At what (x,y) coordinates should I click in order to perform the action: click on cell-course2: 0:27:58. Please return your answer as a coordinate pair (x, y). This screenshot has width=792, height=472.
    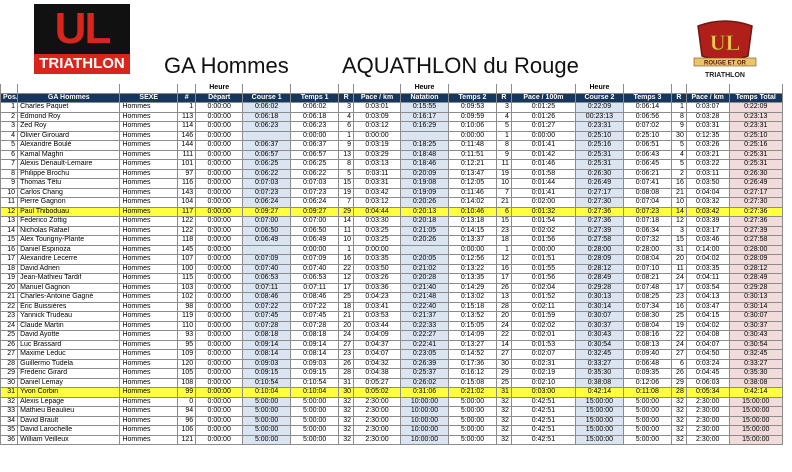
    Looking at the image, I should click on (599, 240).